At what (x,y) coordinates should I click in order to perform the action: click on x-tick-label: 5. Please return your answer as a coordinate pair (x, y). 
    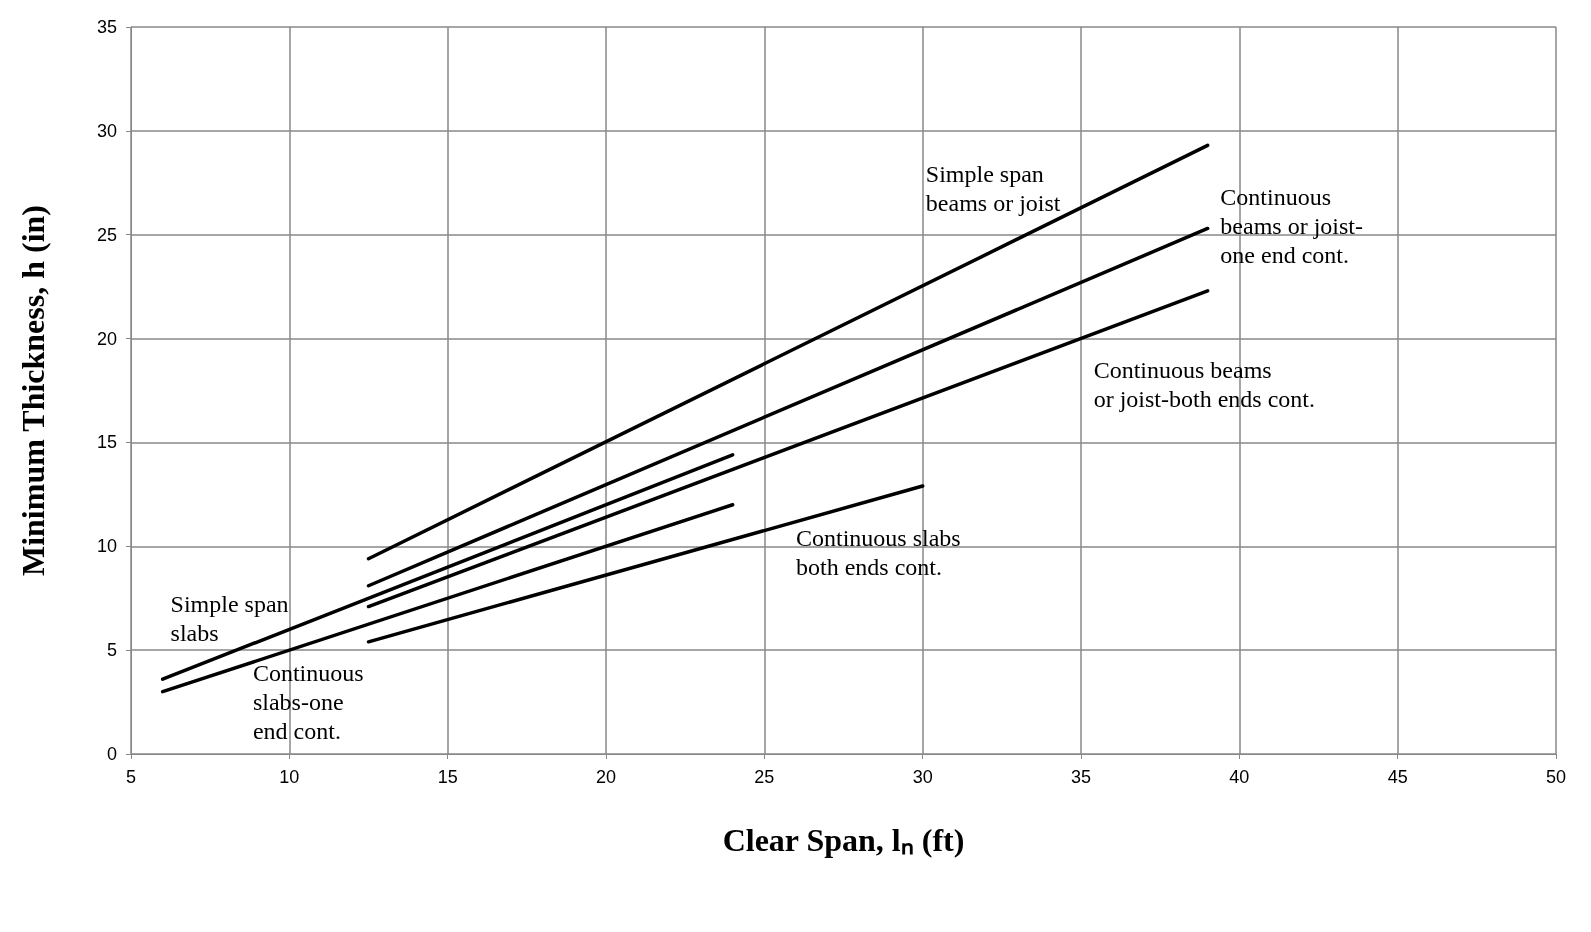
    Looking at the image, I should click on (131, 777).